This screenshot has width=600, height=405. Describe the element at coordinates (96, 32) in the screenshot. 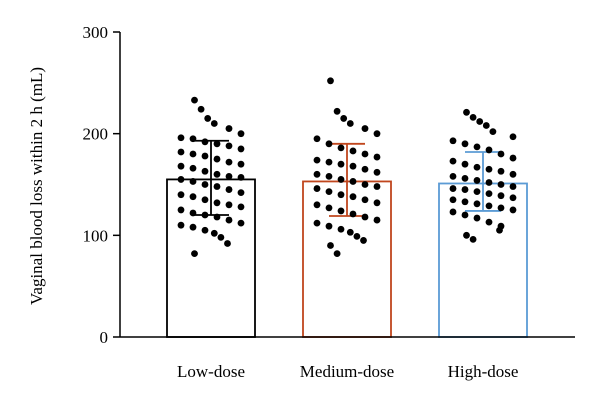

I see `y-tick-label: 300` at that location.